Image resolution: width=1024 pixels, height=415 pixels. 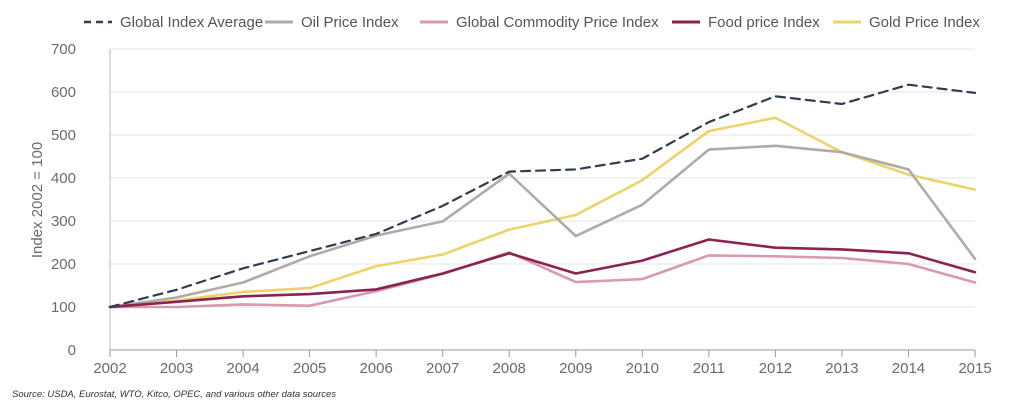 I want to click on x-tick-label: 2013, so click(x=841, y=368).